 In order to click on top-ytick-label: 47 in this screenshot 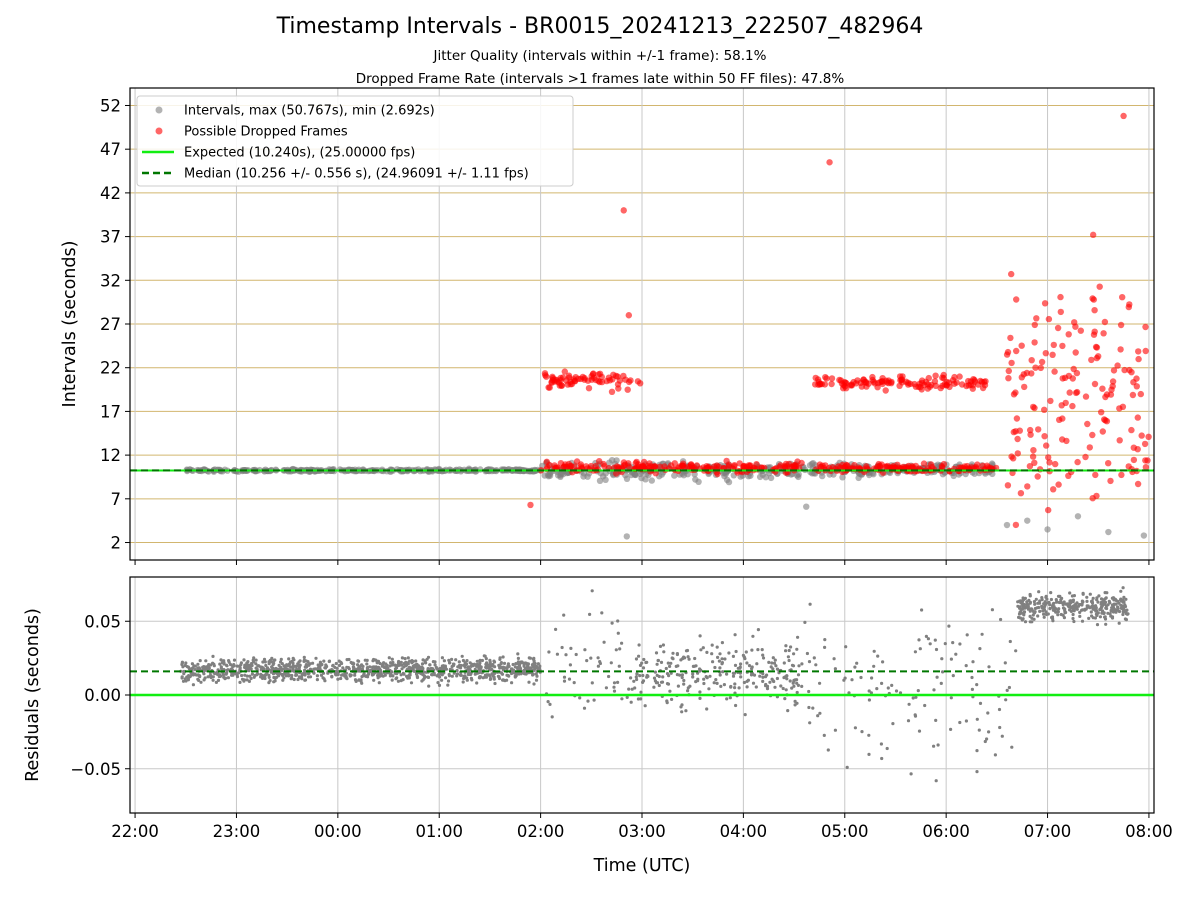, I will do `click(110, 149)`.